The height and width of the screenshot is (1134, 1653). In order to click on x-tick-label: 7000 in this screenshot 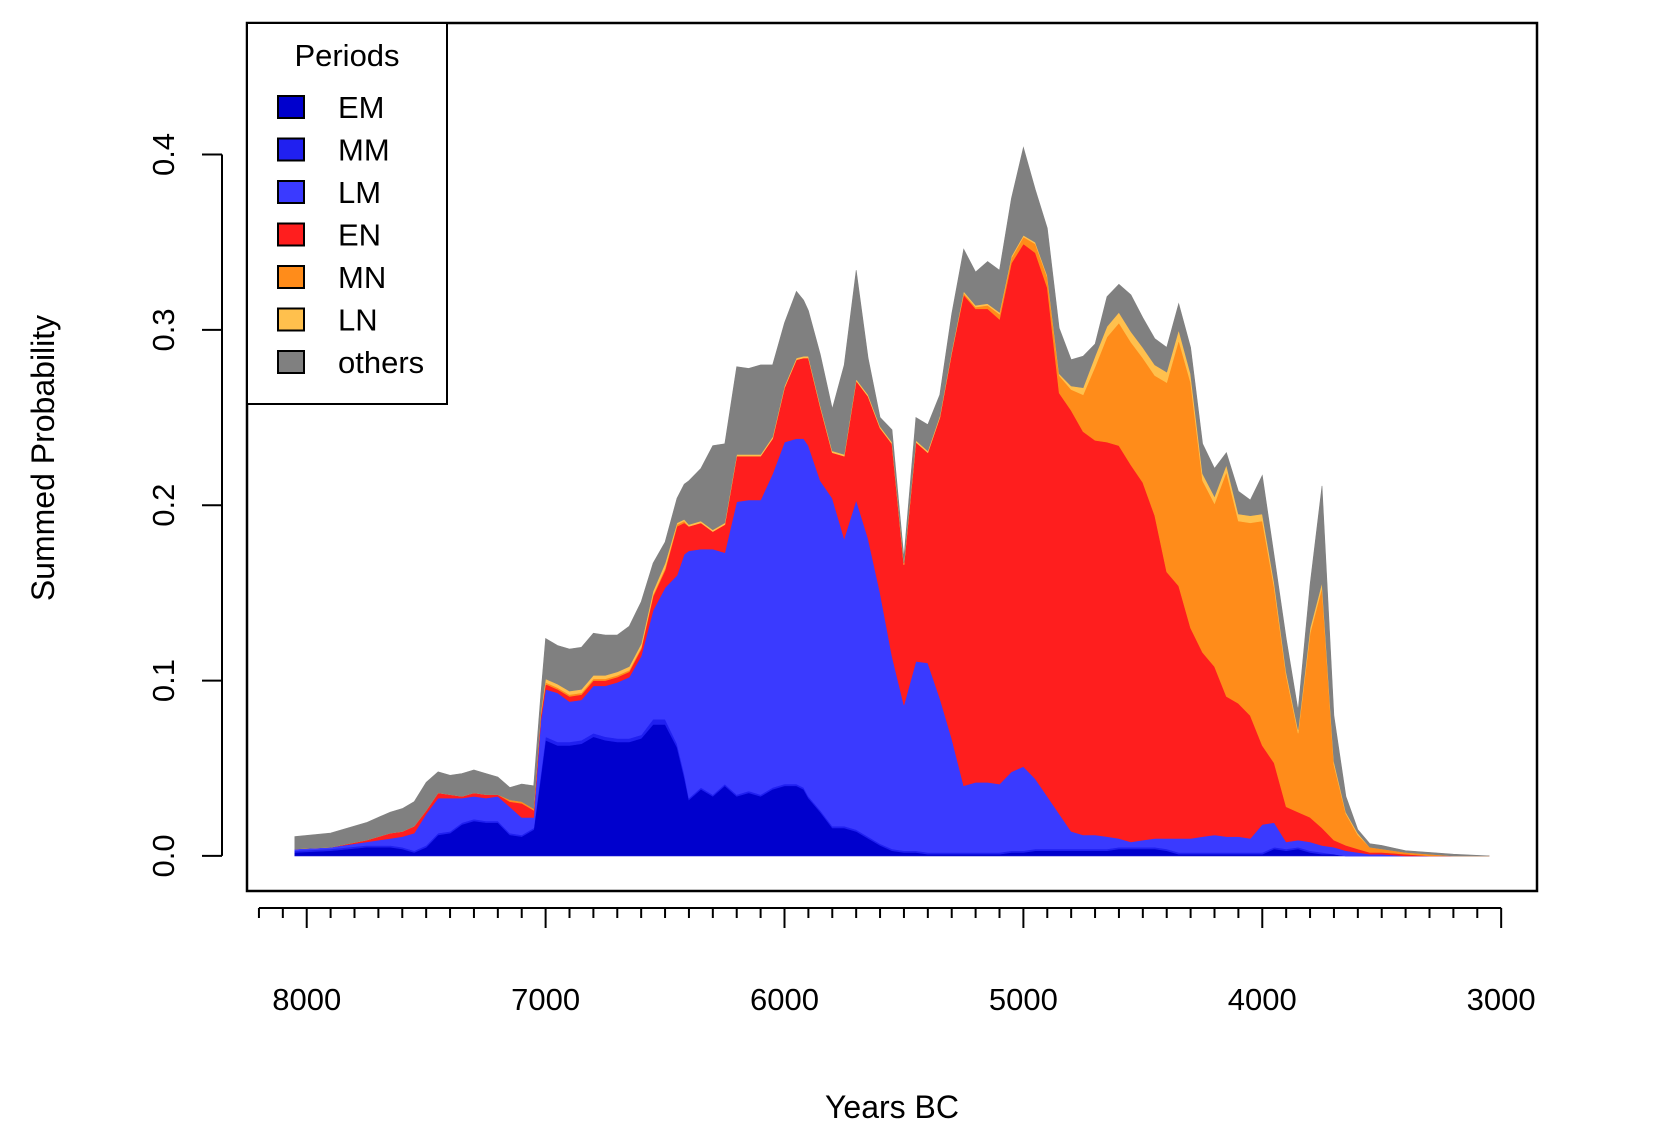, I will do `click(545, 999)`.